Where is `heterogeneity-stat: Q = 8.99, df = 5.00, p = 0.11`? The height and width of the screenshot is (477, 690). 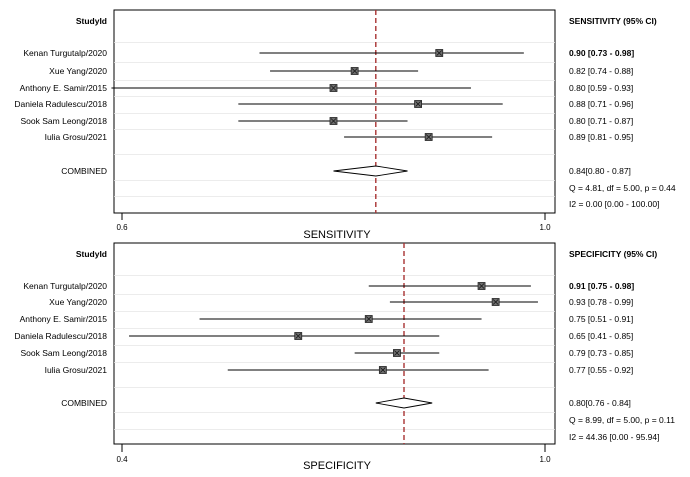
heterogeneity-stat: Q = 8.99, df = 5.00, p = 0.11 is located at coordinates (622, 420).